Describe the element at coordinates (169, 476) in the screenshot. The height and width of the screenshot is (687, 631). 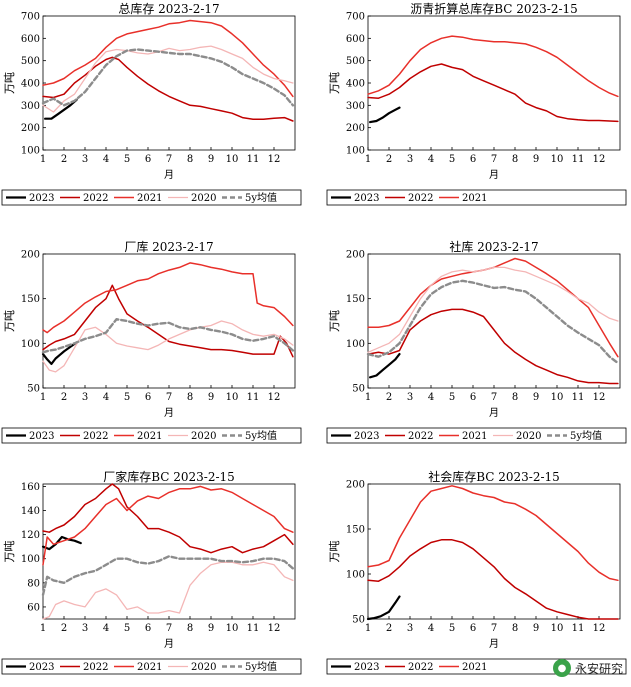
I see `chart-title: 厂家库存BC 2023-2-15` at that location.